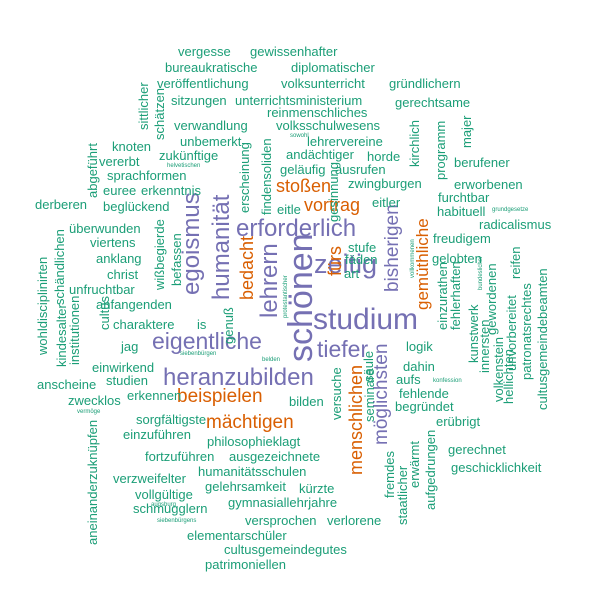  I want to click on word-jag: jag, so click(130, 346).